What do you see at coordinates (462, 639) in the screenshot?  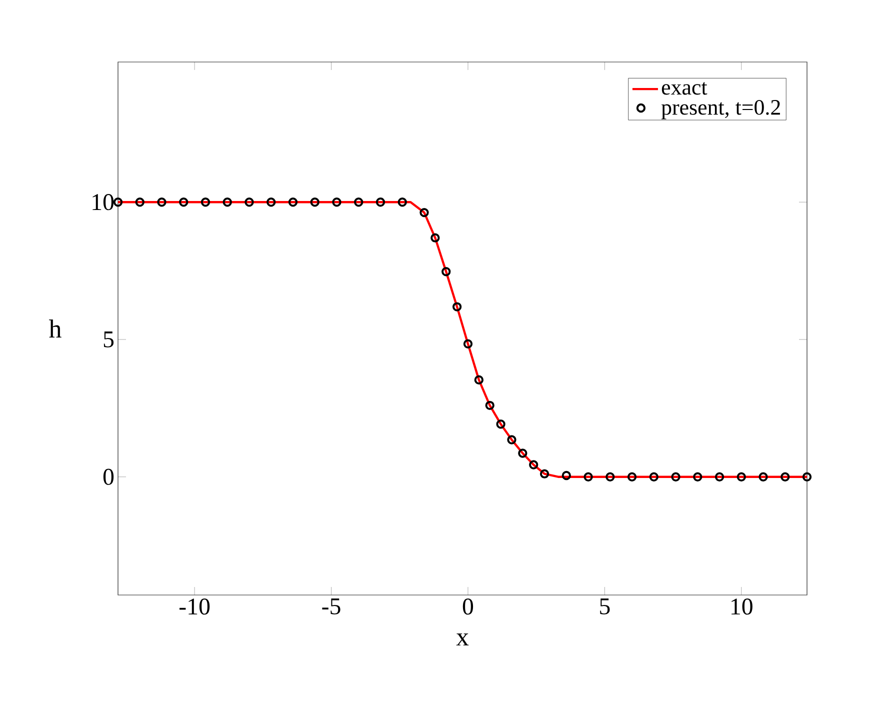 I see `x-axis-title: x` at bounding box center [462, 639].